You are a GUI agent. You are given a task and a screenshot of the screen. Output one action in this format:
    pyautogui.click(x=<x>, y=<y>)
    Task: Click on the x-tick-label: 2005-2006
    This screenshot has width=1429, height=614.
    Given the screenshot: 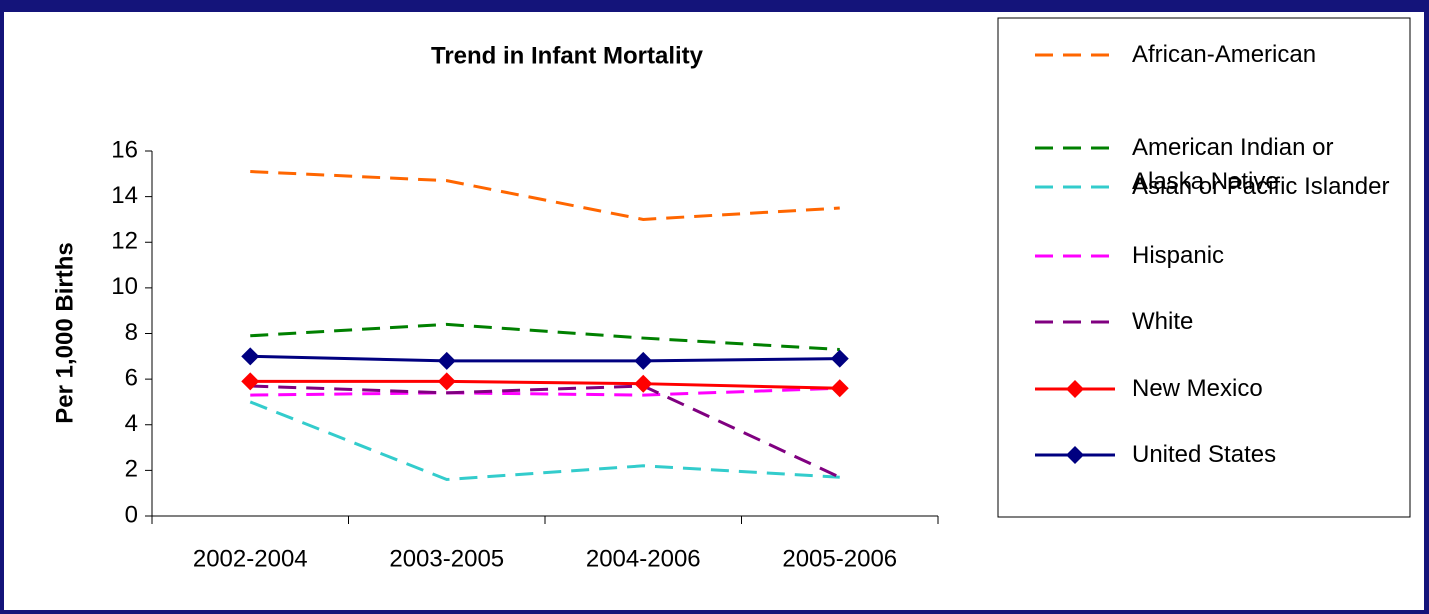 What is the action you would take?
    pyautogui.click(x=839, y=558)
    